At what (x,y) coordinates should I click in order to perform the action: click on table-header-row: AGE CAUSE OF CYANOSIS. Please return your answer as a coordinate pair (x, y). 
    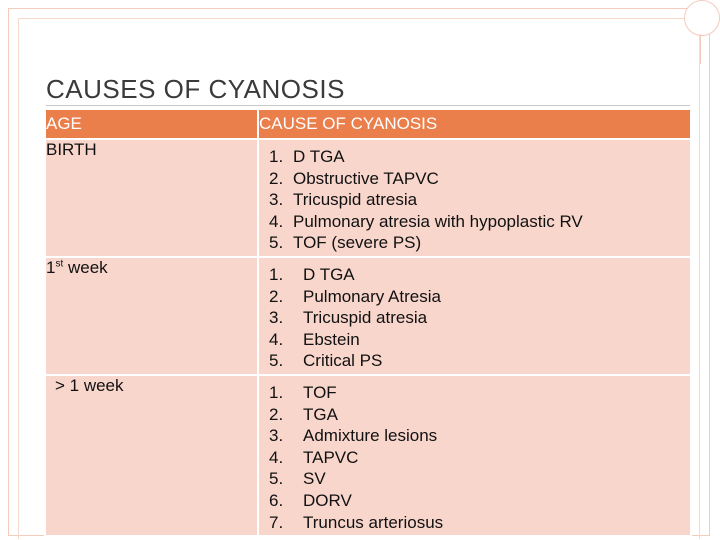
    Looking at the image, I should click on (368, 124).